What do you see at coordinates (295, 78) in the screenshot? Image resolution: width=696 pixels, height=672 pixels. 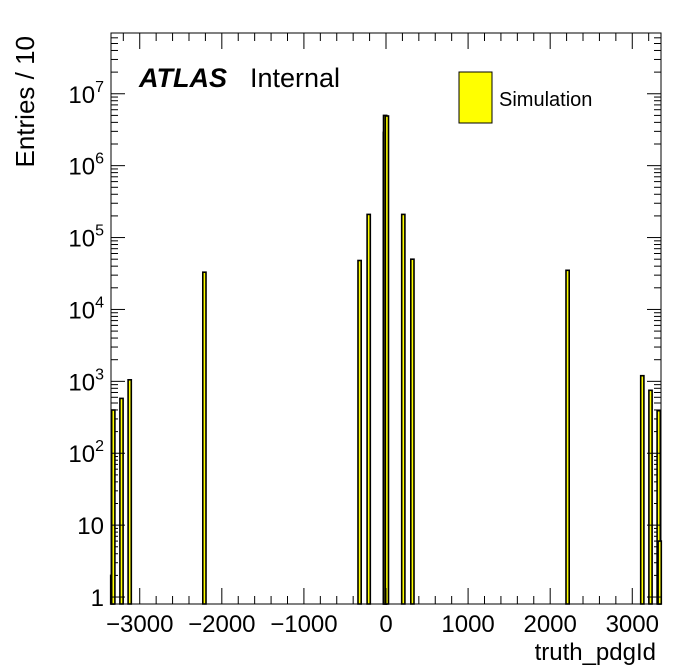 I see `internal-label: Internal` at bounding box center [295, 78].